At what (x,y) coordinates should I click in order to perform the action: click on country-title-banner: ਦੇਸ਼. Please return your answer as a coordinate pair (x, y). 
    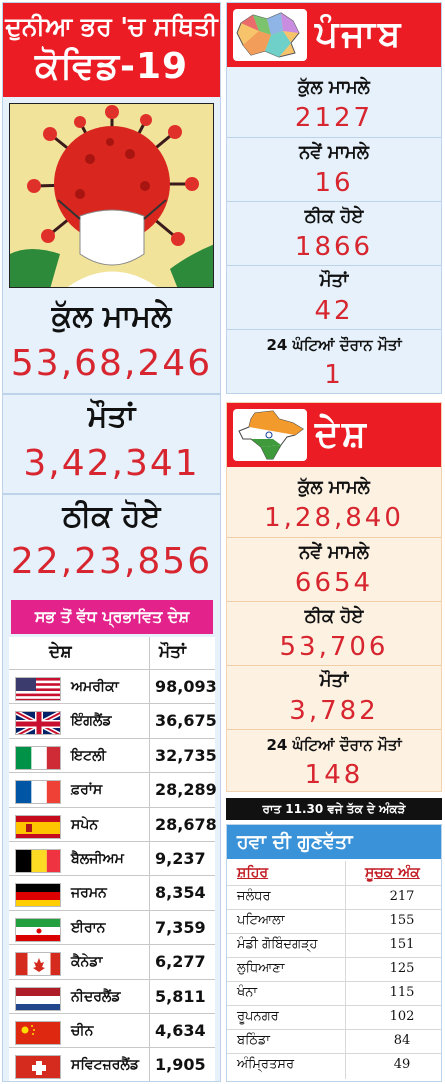
    Looking at the image, I should click on (334, 435).